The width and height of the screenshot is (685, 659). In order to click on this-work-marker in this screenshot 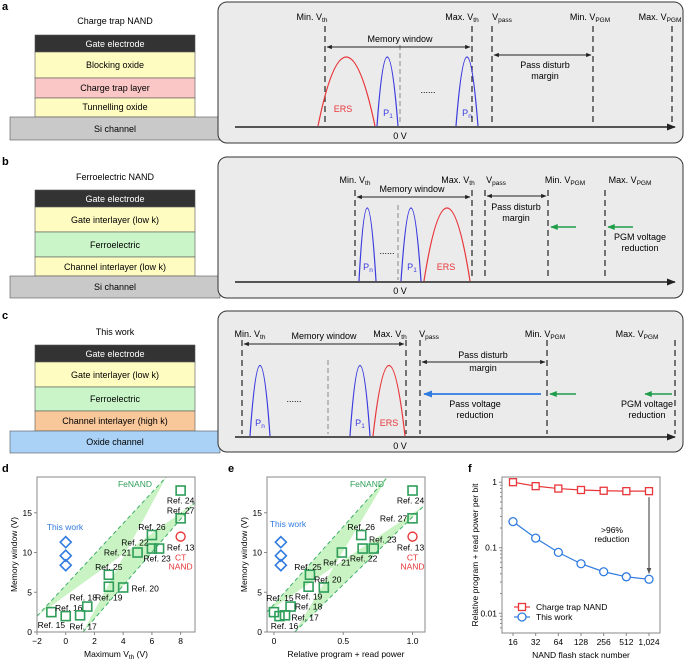, I will do `click(281, 565)`.